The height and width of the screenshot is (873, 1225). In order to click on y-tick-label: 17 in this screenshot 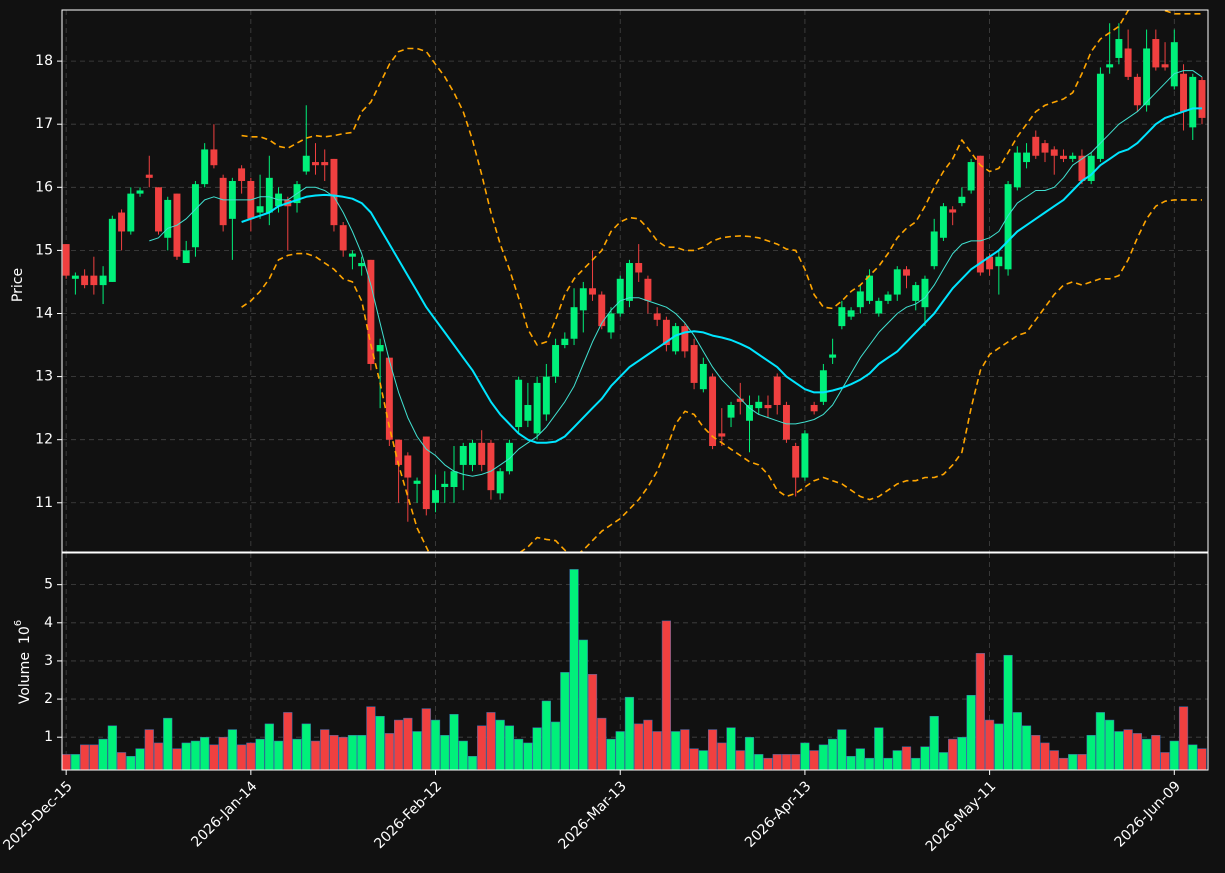, I will do `click(44, 124)`.